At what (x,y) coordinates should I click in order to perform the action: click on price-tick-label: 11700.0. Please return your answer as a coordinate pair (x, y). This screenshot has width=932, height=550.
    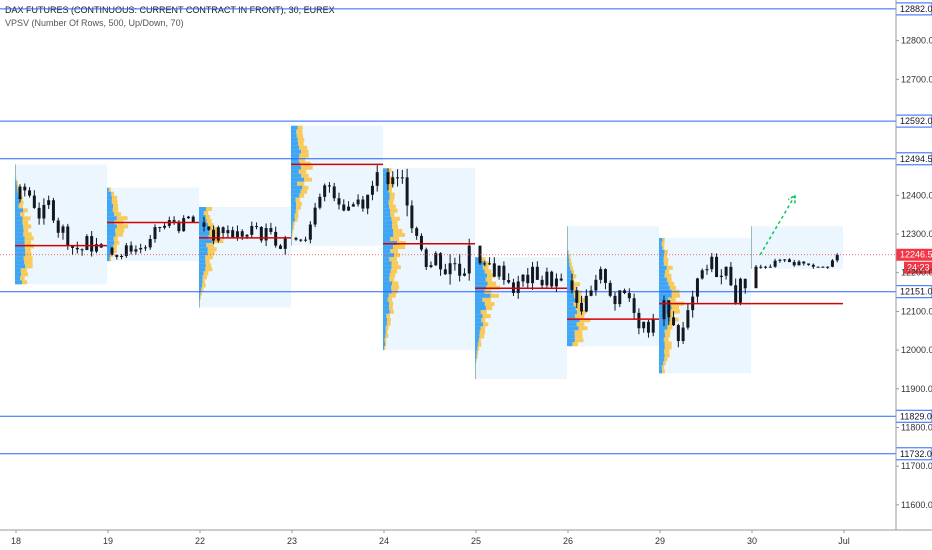
    Looking at the image, I should click on (916, 466).